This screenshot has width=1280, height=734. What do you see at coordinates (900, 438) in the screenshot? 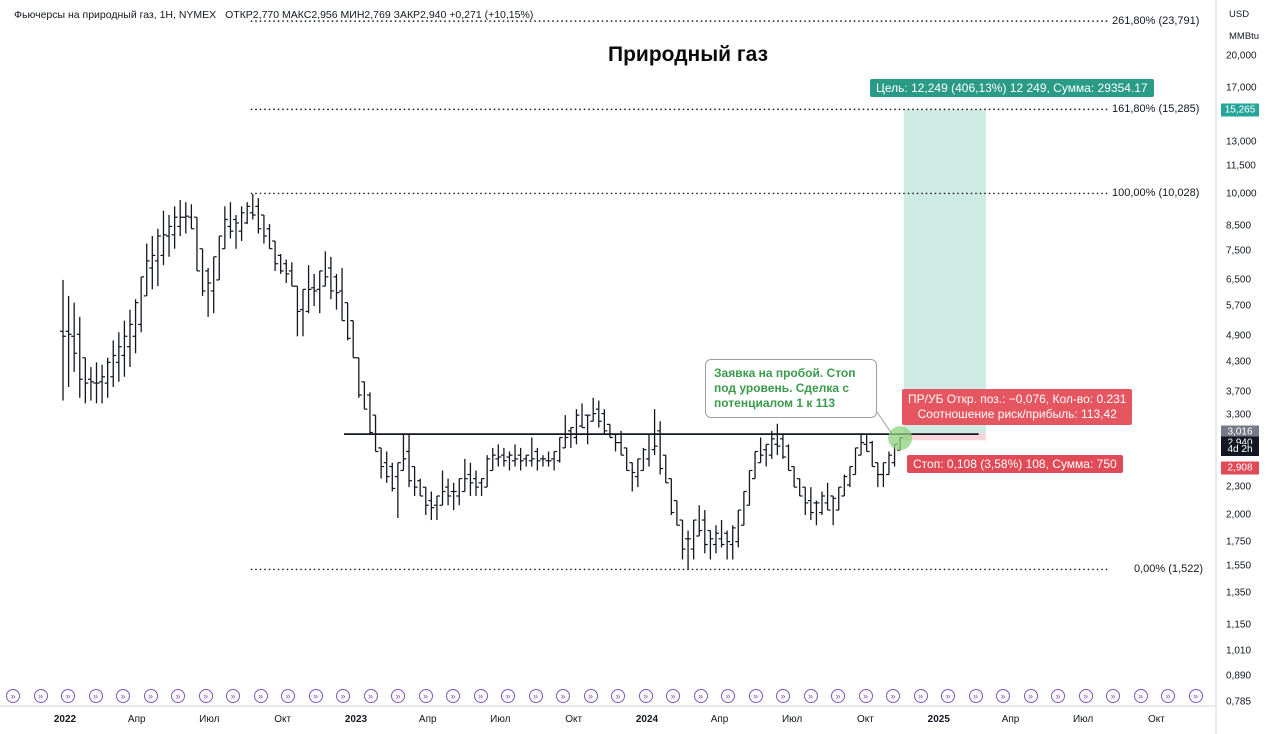
I see `breakout-highlight-circle` at bounding box center [900, 438].